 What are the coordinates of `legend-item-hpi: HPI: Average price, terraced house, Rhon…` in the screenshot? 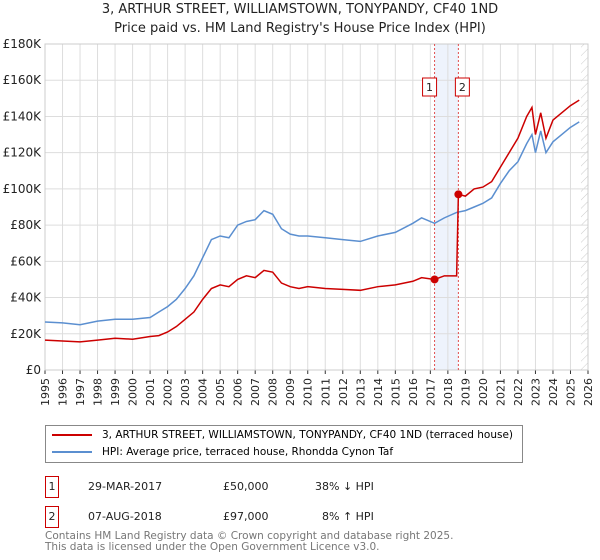 It's located at (222, 452).